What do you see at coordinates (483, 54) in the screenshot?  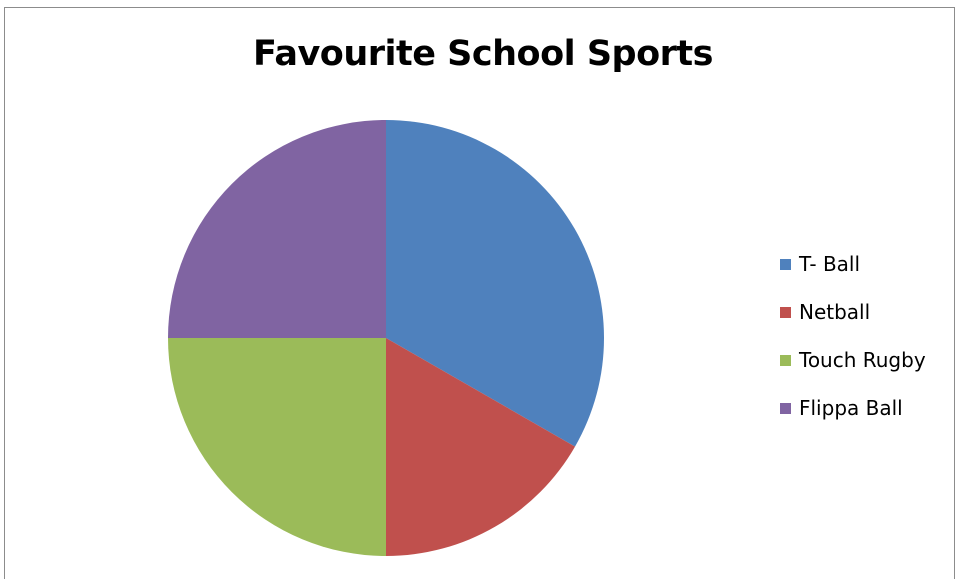 I see `chart-title: Favourite School Sports` at bounding box center [483, 54].